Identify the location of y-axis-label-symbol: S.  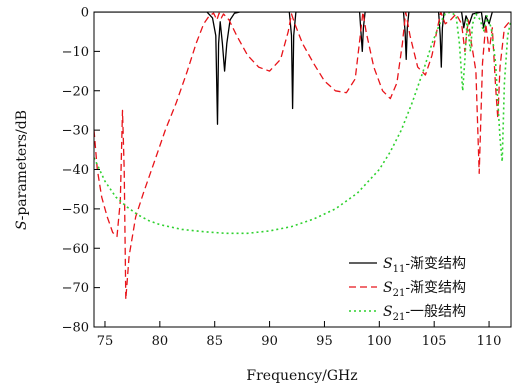
(22, 225).